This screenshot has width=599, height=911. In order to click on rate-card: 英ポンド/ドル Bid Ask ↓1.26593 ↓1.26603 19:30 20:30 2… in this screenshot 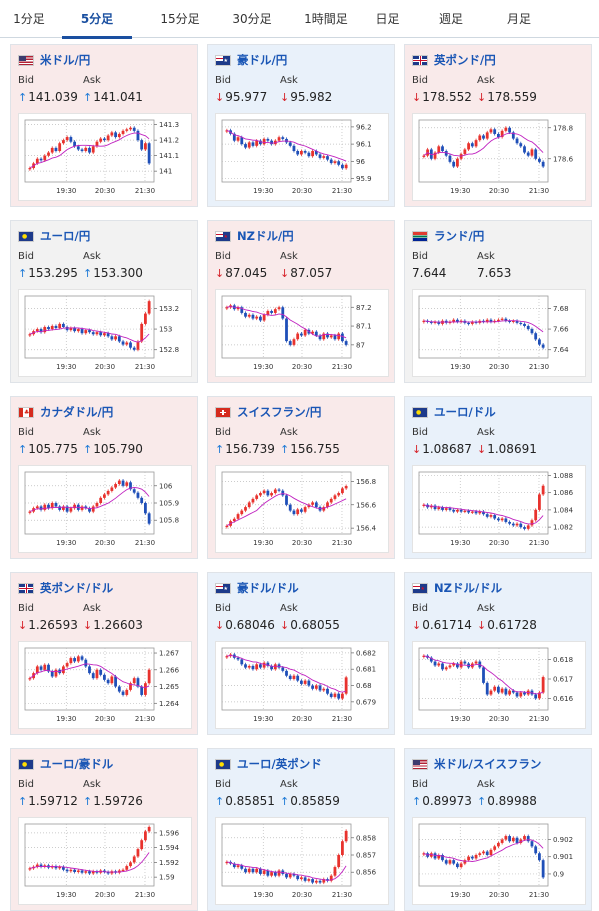, I will do `click(104, 653)`.